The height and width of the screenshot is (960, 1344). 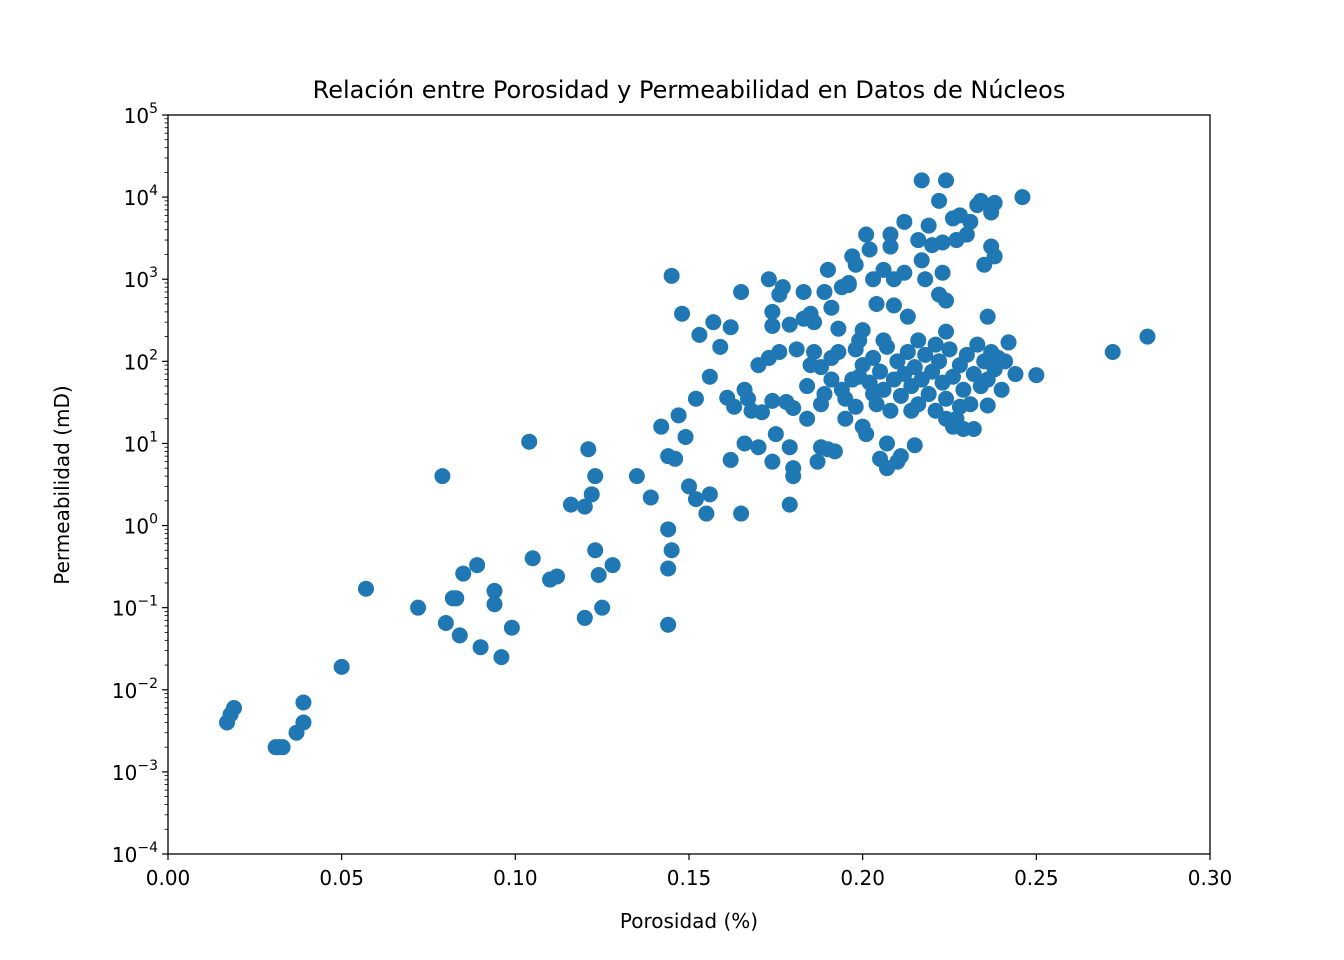 What do you see at coordinates (141, 278) in the screenshot?
I see `y-tick-label: 10³` at bounding box center [141, 278].